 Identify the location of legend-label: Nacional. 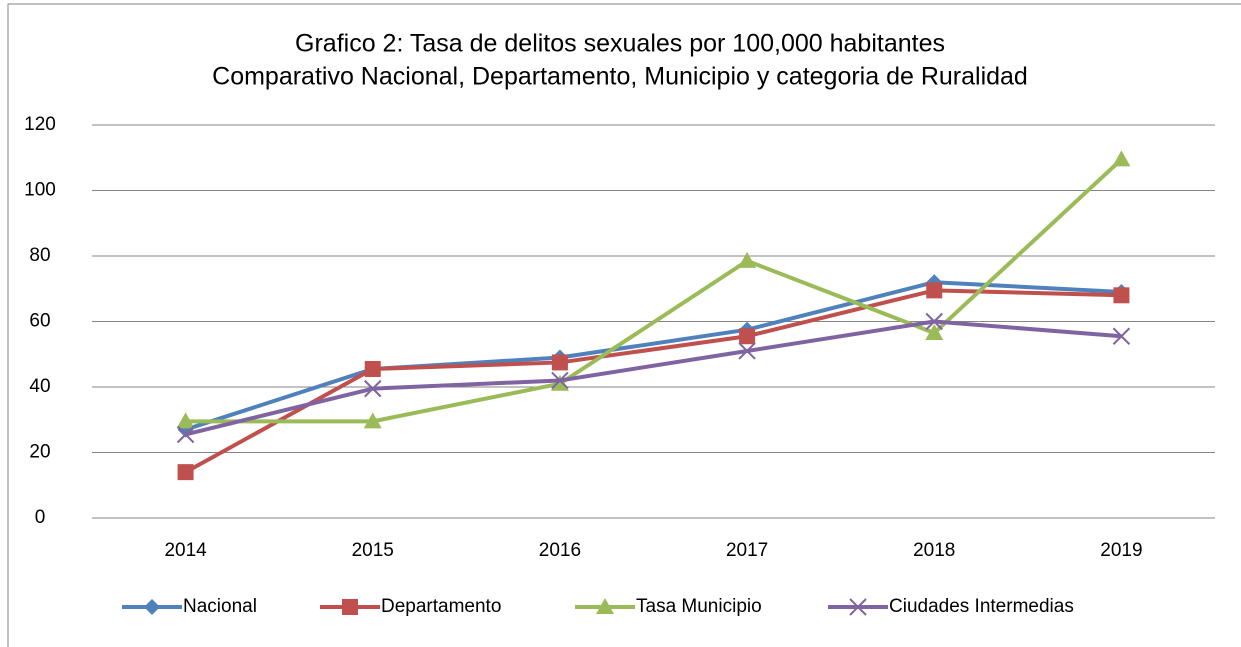
(220, 606).